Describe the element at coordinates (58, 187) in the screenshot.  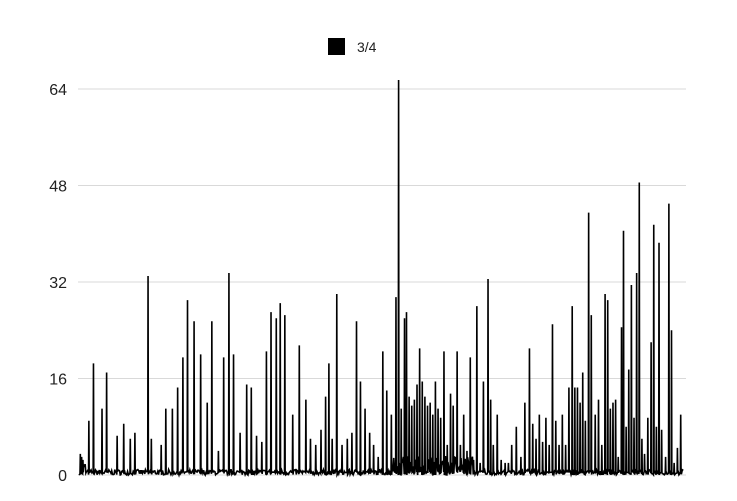
I see `y-tick-label: 48` at that location.